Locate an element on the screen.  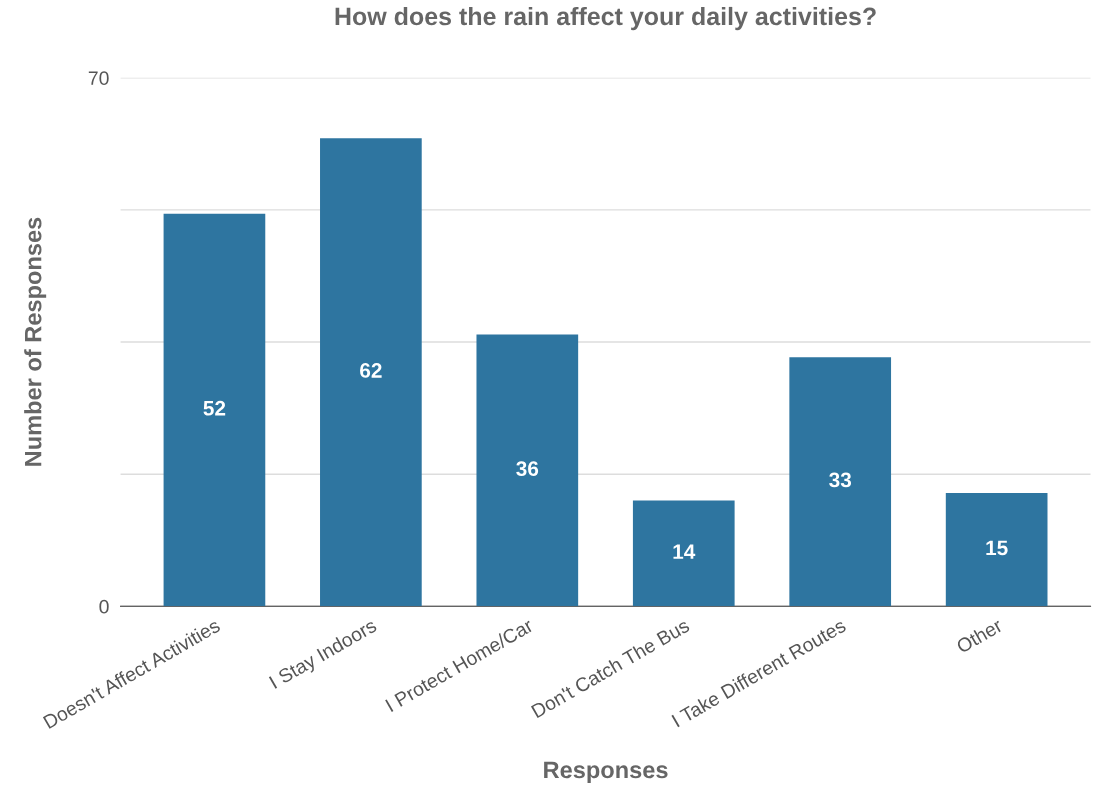
y-axis-title: Number of Responses is located at coordinates (35, 341).